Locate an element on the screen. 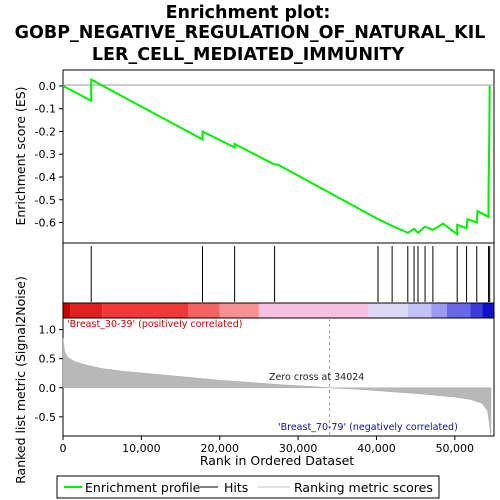  chart-title-line-2: GOBP_NEGATIVE_REGULATION_OF_NATURAL_KIL is located at coordinates (250, 33).